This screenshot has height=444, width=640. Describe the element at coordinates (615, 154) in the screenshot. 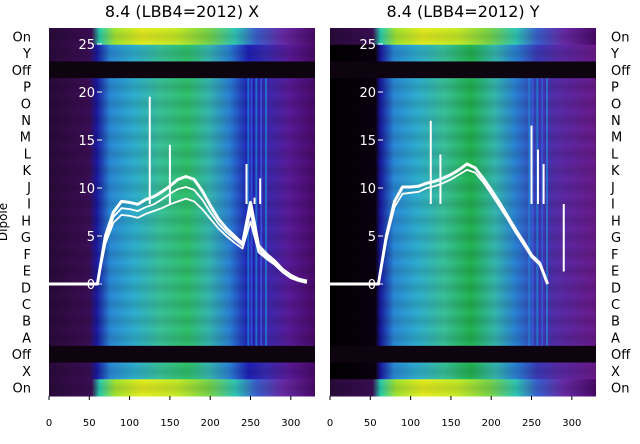

I see `row-label: L` at that location.